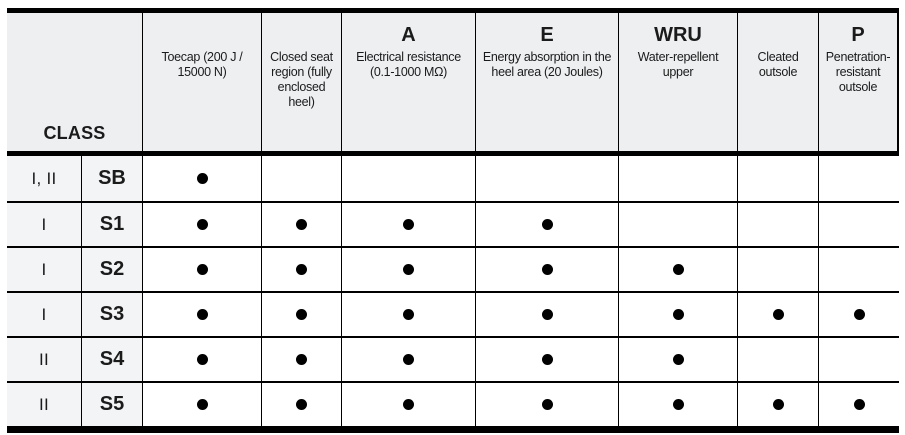  I want to click on column-header-closed-seat-region: Closed seat region (fully enclosed heel), so click(301, 82).